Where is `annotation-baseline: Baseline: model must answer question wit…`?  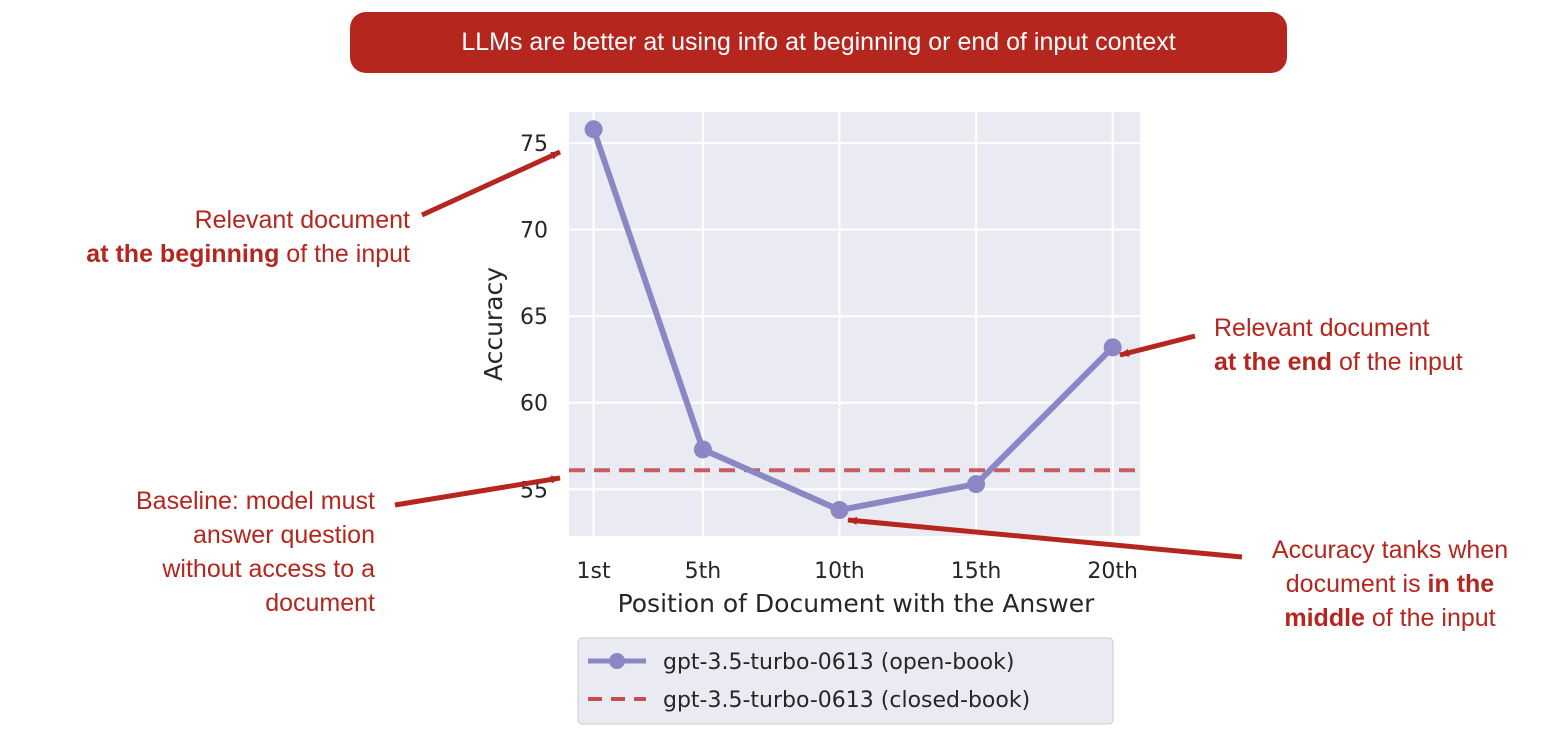
annotation-baseline: Baseline: model must answer question wit… is located at coordinates (187, 552).